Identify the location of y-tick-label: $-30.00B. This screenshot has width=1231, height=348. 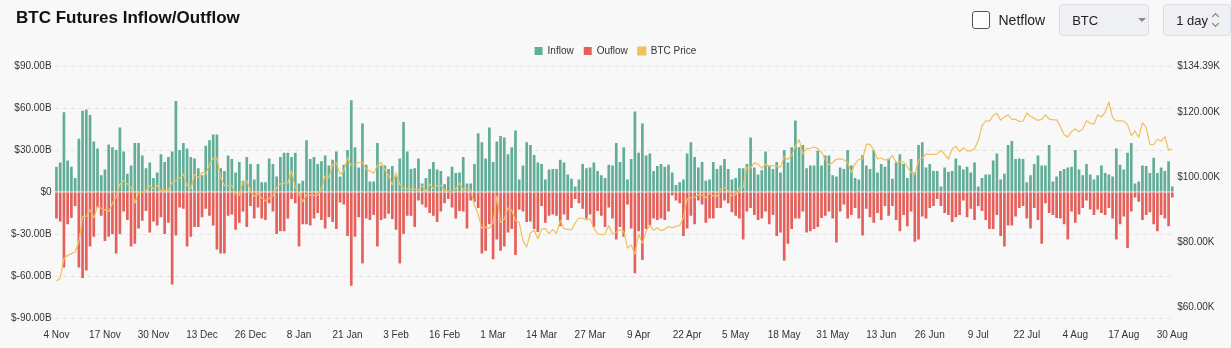
(31, 233).